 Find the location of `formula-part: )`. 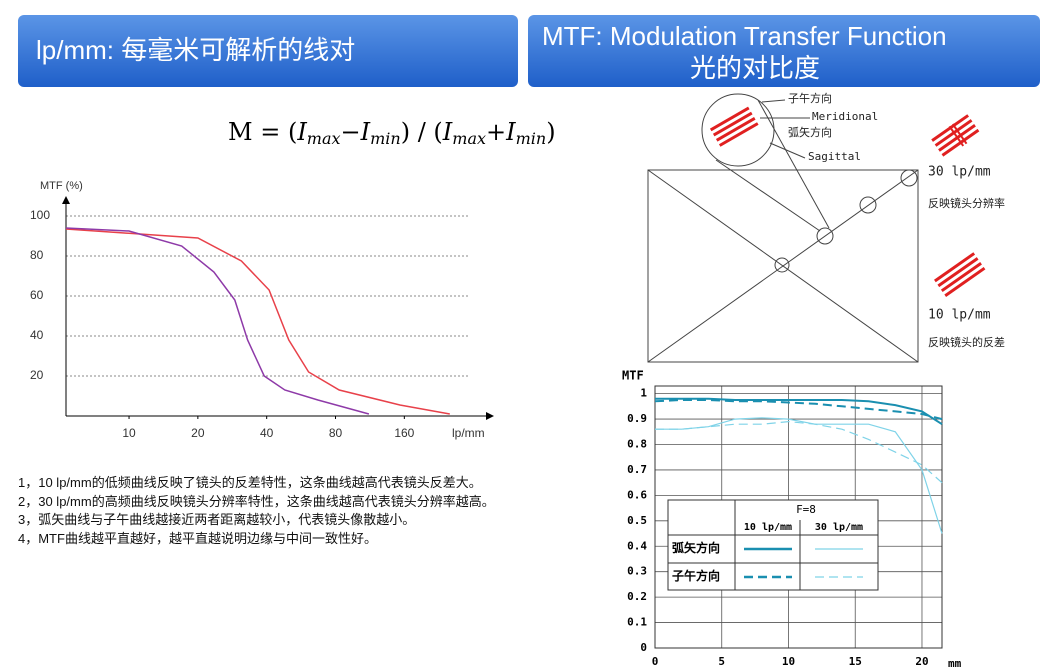

formula-part: ) is located at coordinates (550, 132).